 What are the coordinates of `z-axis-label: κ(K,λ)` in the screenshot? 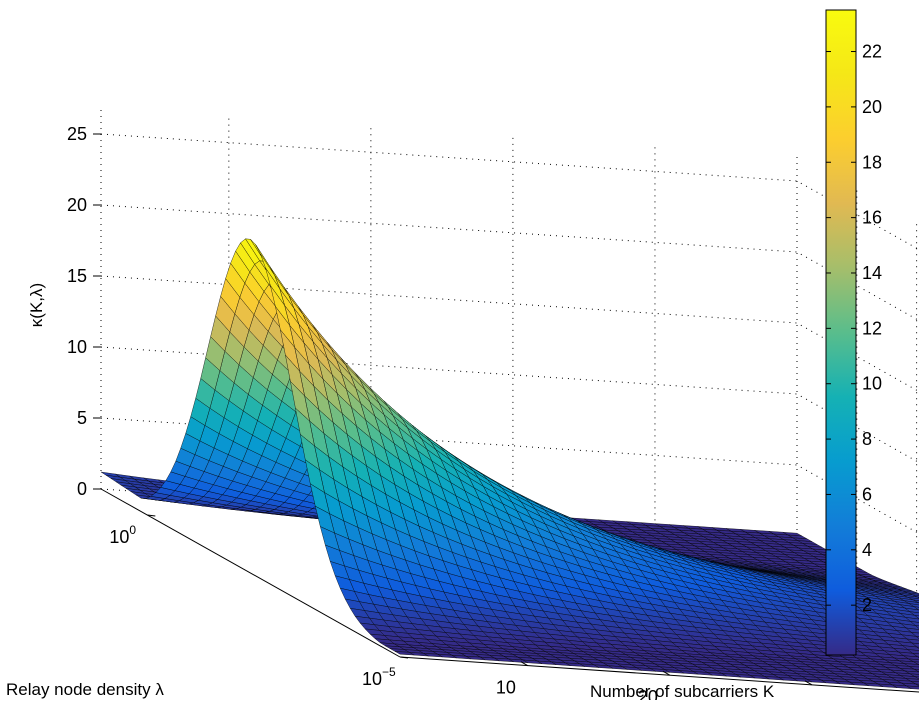 It's located at (36, 305).